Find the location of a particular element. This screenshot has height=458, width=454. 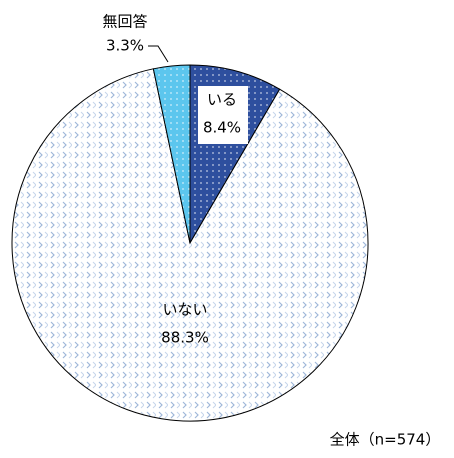

label-box is located at coordinates (223, 115).